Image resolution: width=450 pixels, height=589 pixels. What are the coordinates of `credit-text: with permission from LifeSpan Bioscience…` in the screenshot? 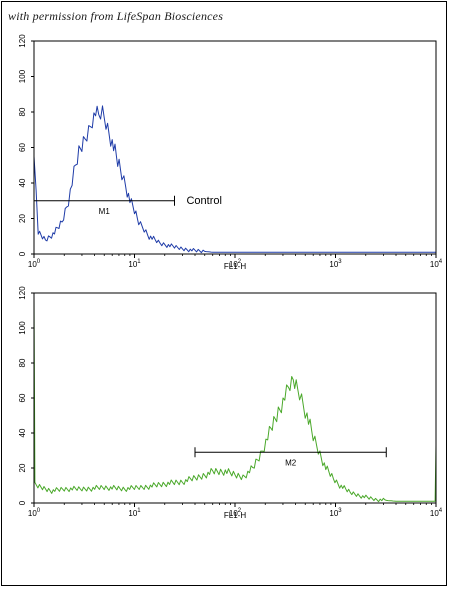 It's located at (116, 16).